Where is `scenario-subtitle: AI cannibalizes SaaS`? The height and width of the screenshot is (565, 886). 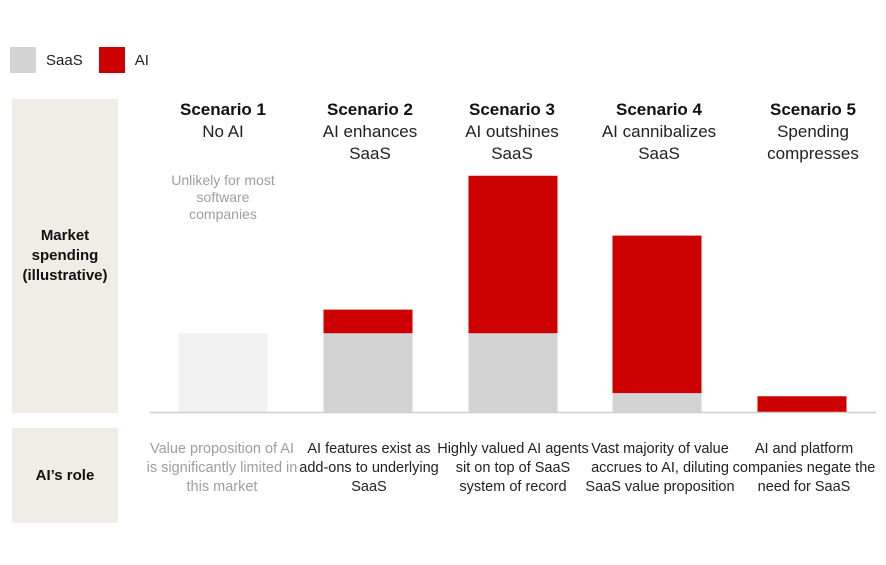
scenario-subtitle: AI cannibalizes SaaS is located at coordinates (659, 142).